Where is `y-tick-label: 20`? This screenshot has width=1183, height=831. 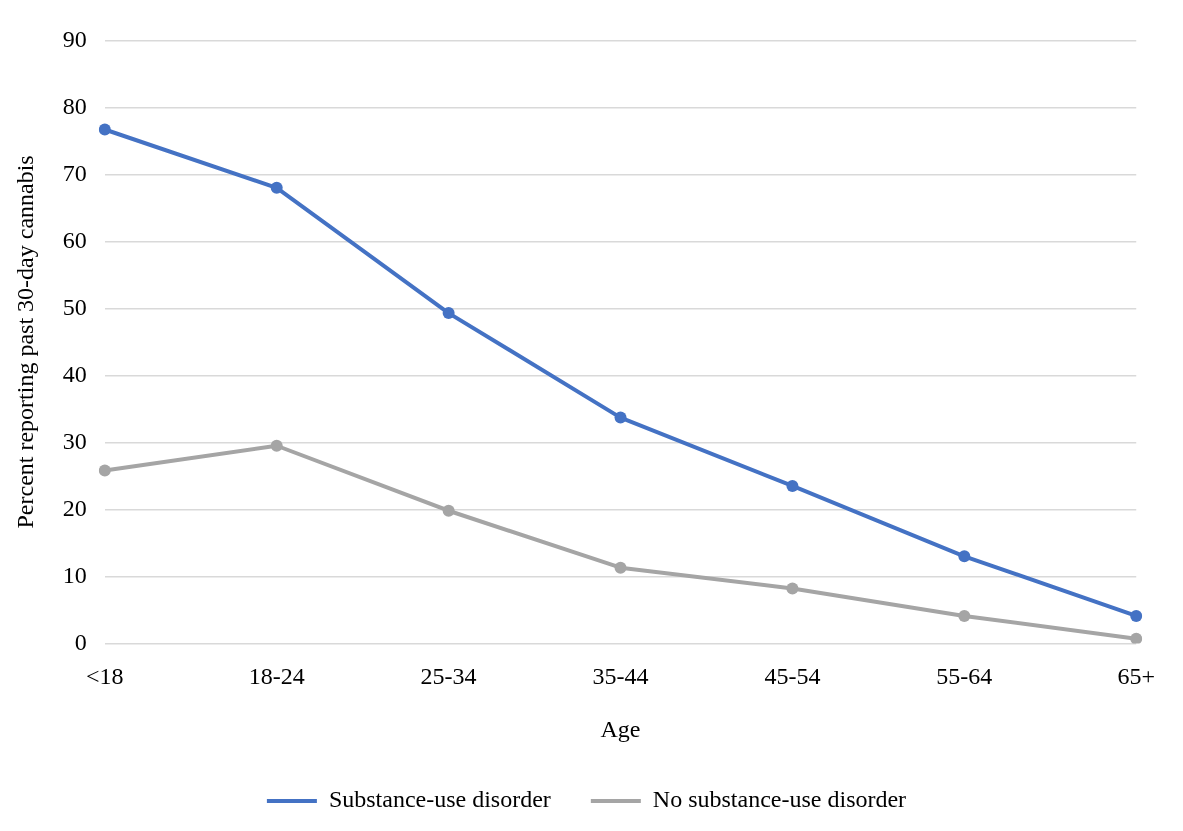
y-tick-label: 20 is located at coordinates (74, 507).